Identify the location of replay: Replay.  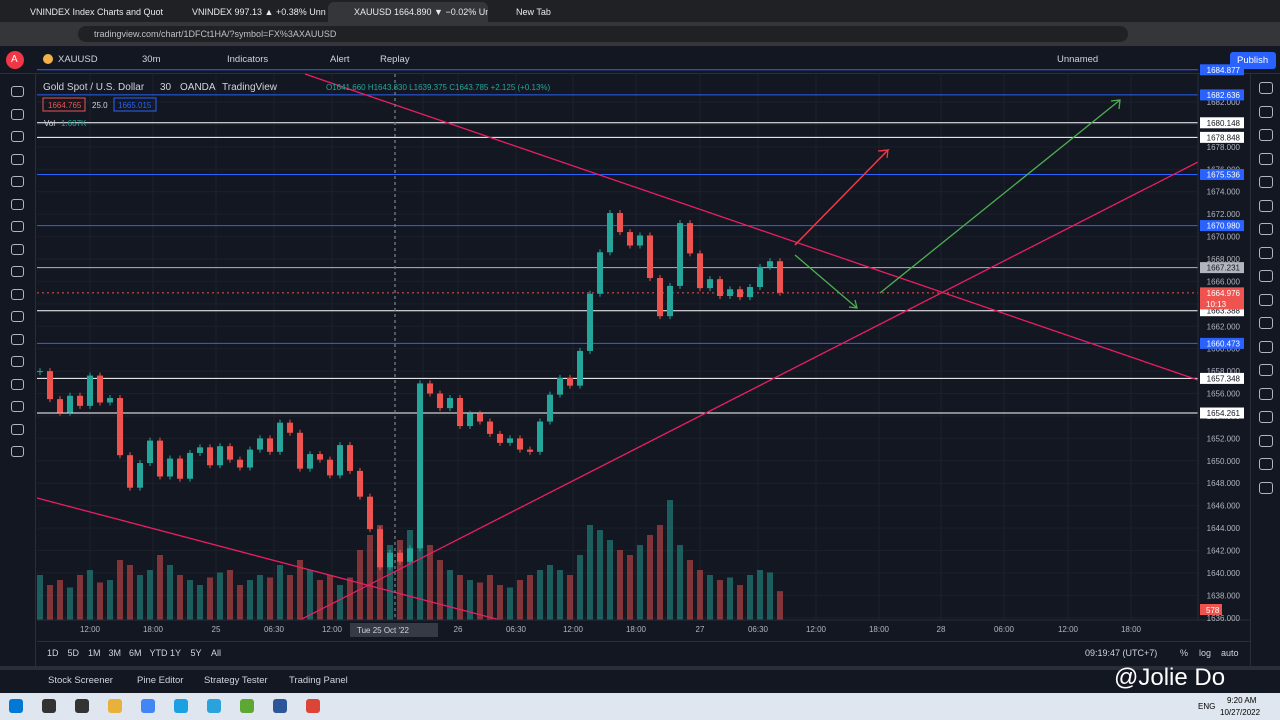
(395, 59).